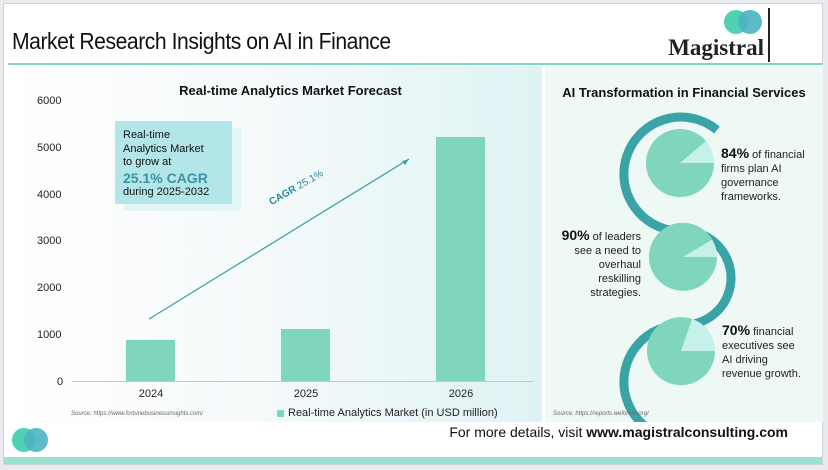 The image size is (828, 470). Describe the element at coordinates (769, 35) in the screenshot. I see `logo-divider` at that location.